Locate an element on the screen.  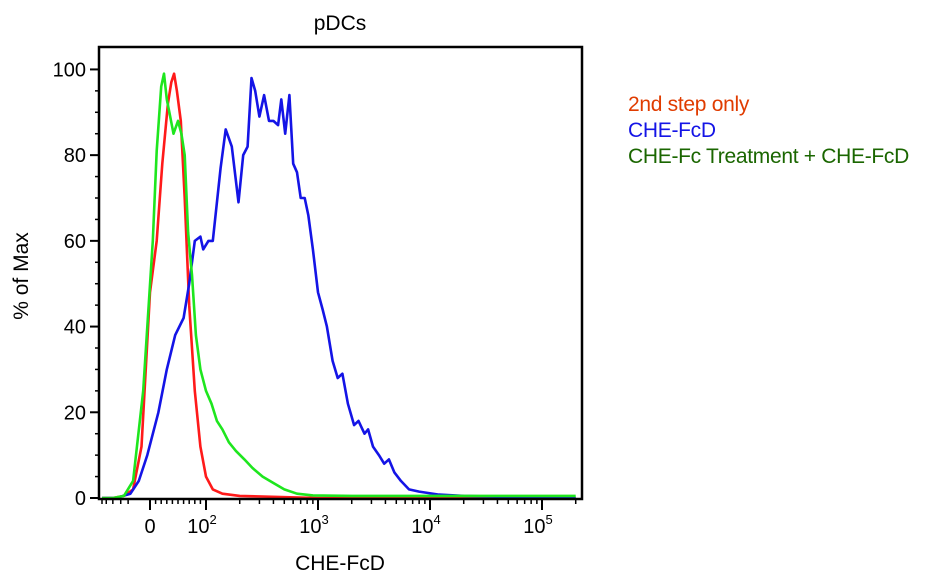
y-axis-ticks: 0 20 40 60 80 100 is located at coordinates (76, 284).